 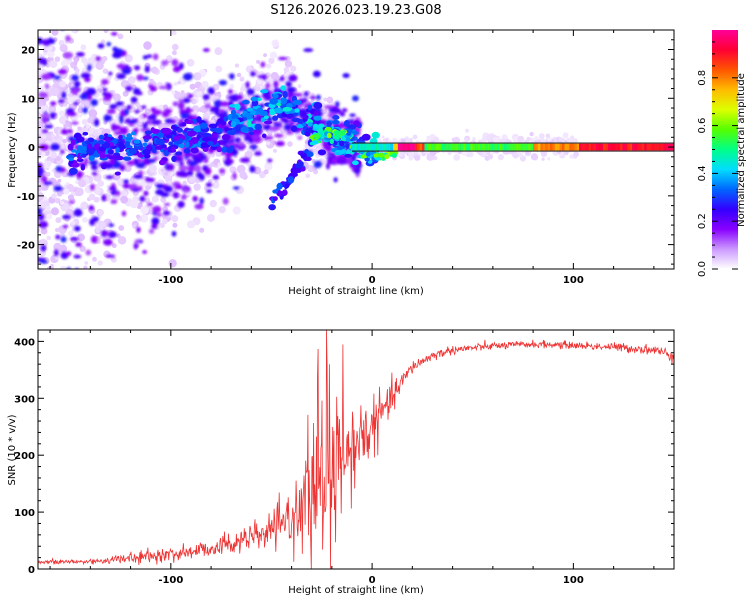 I want to click on colorbar-tick-label: 0.0, so click(x=702, y=269).